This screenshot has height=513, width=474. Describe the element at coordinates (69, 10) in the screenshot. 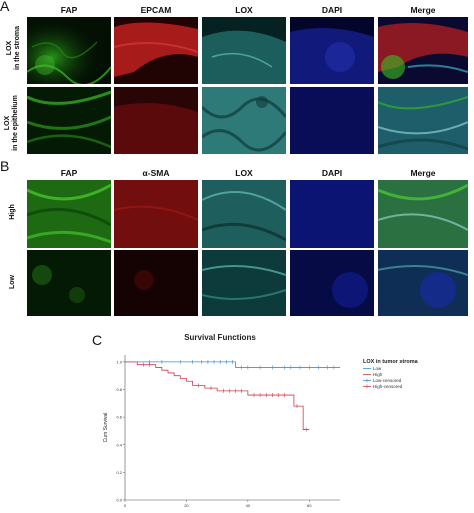

I see `panel-a-col-fap: FAP` at that location.